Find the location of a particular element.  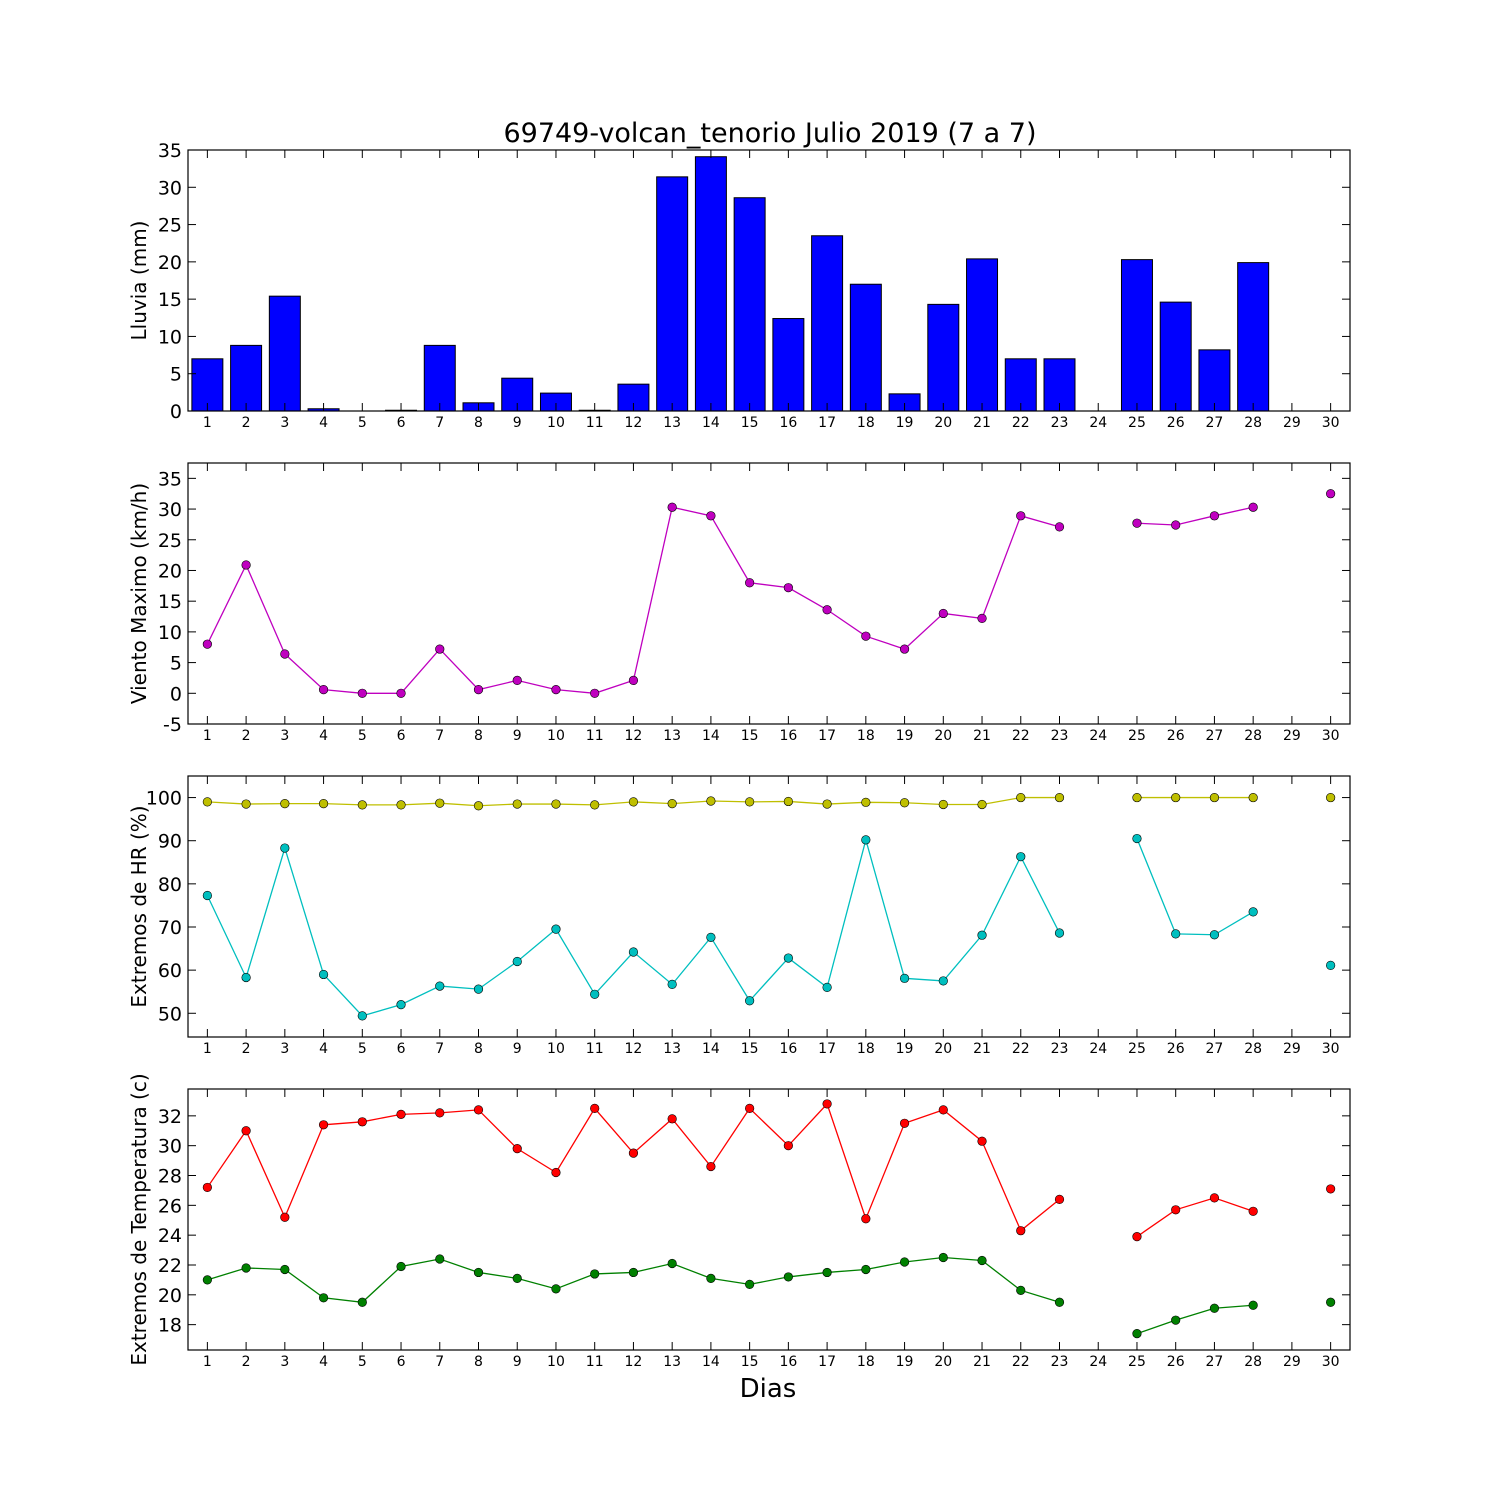

x-tick-label: 2 is located at coordinates (246, 1049).